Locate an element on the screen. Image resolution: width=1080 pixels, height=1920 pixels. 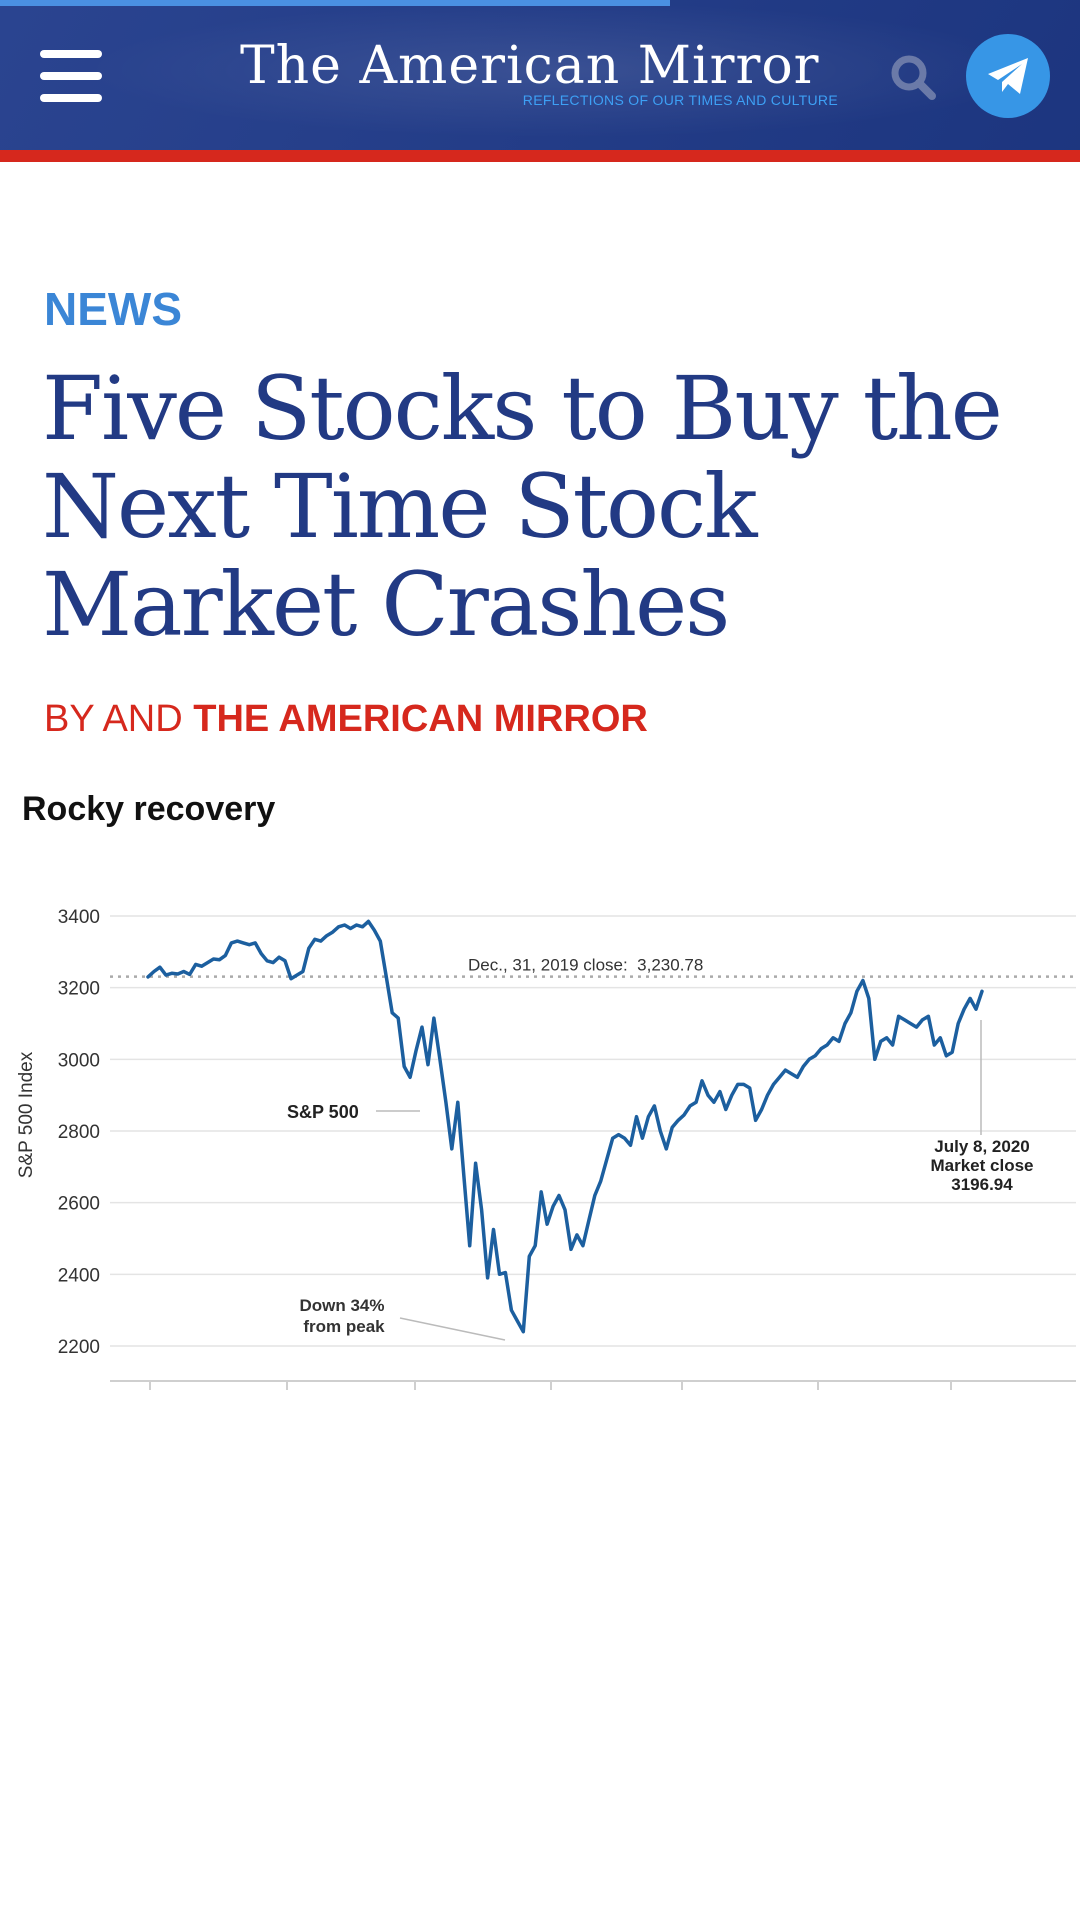
trough-label-line2: from peak is located at coordinates (344, 1326).